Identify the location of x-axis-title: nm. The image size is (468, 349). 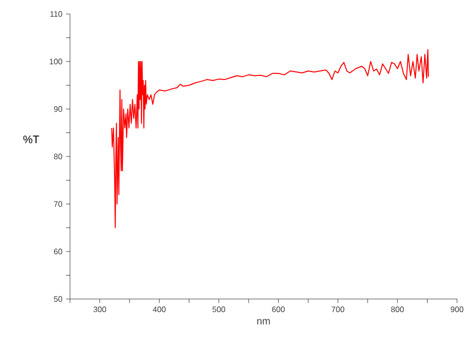
(263, 321).